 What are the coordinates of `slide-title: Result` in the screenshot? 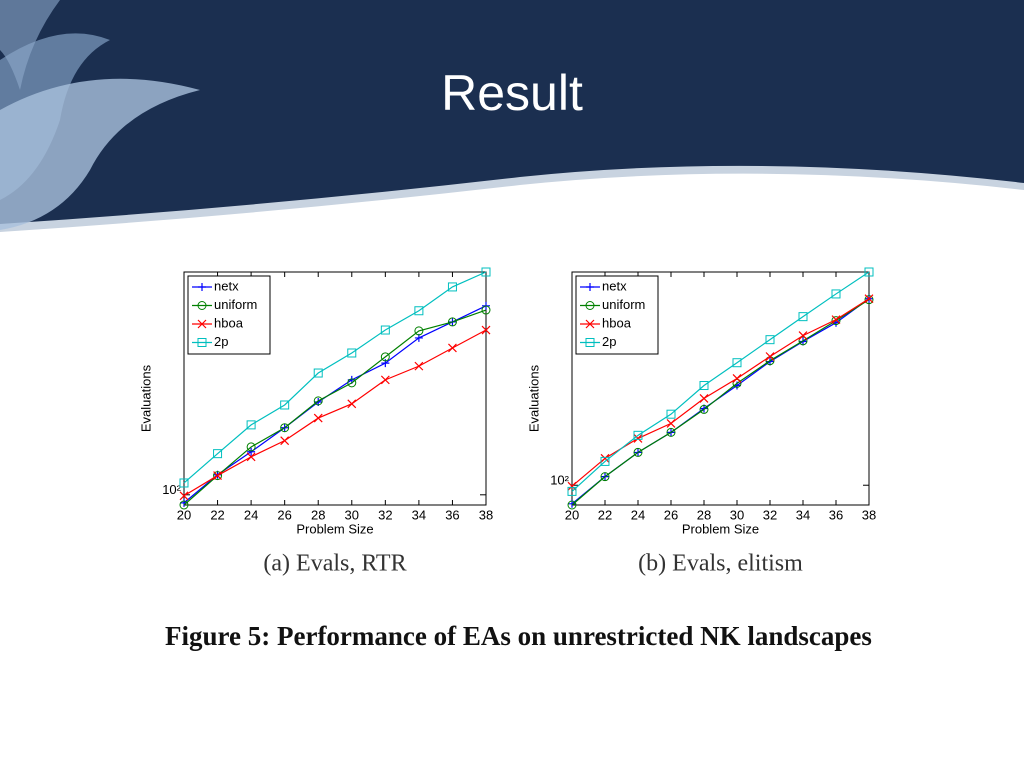 It's located at (512, 93).